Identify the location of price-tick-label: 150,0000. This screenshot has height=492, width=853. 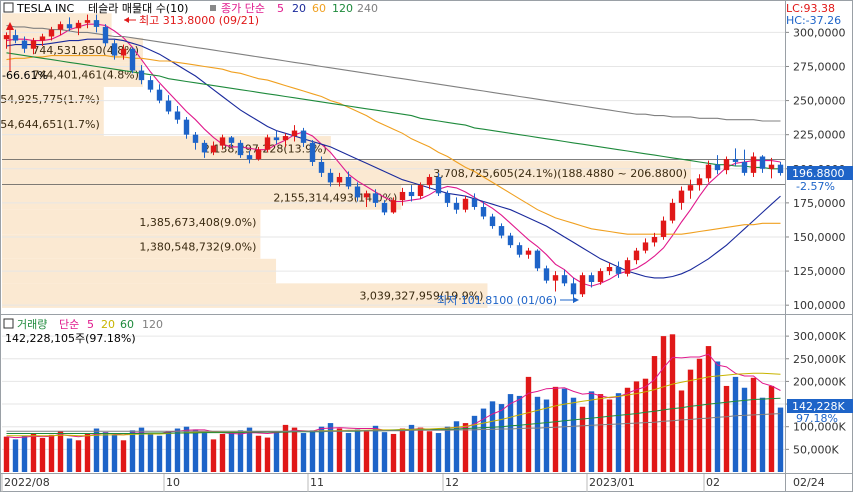
(819, 237).